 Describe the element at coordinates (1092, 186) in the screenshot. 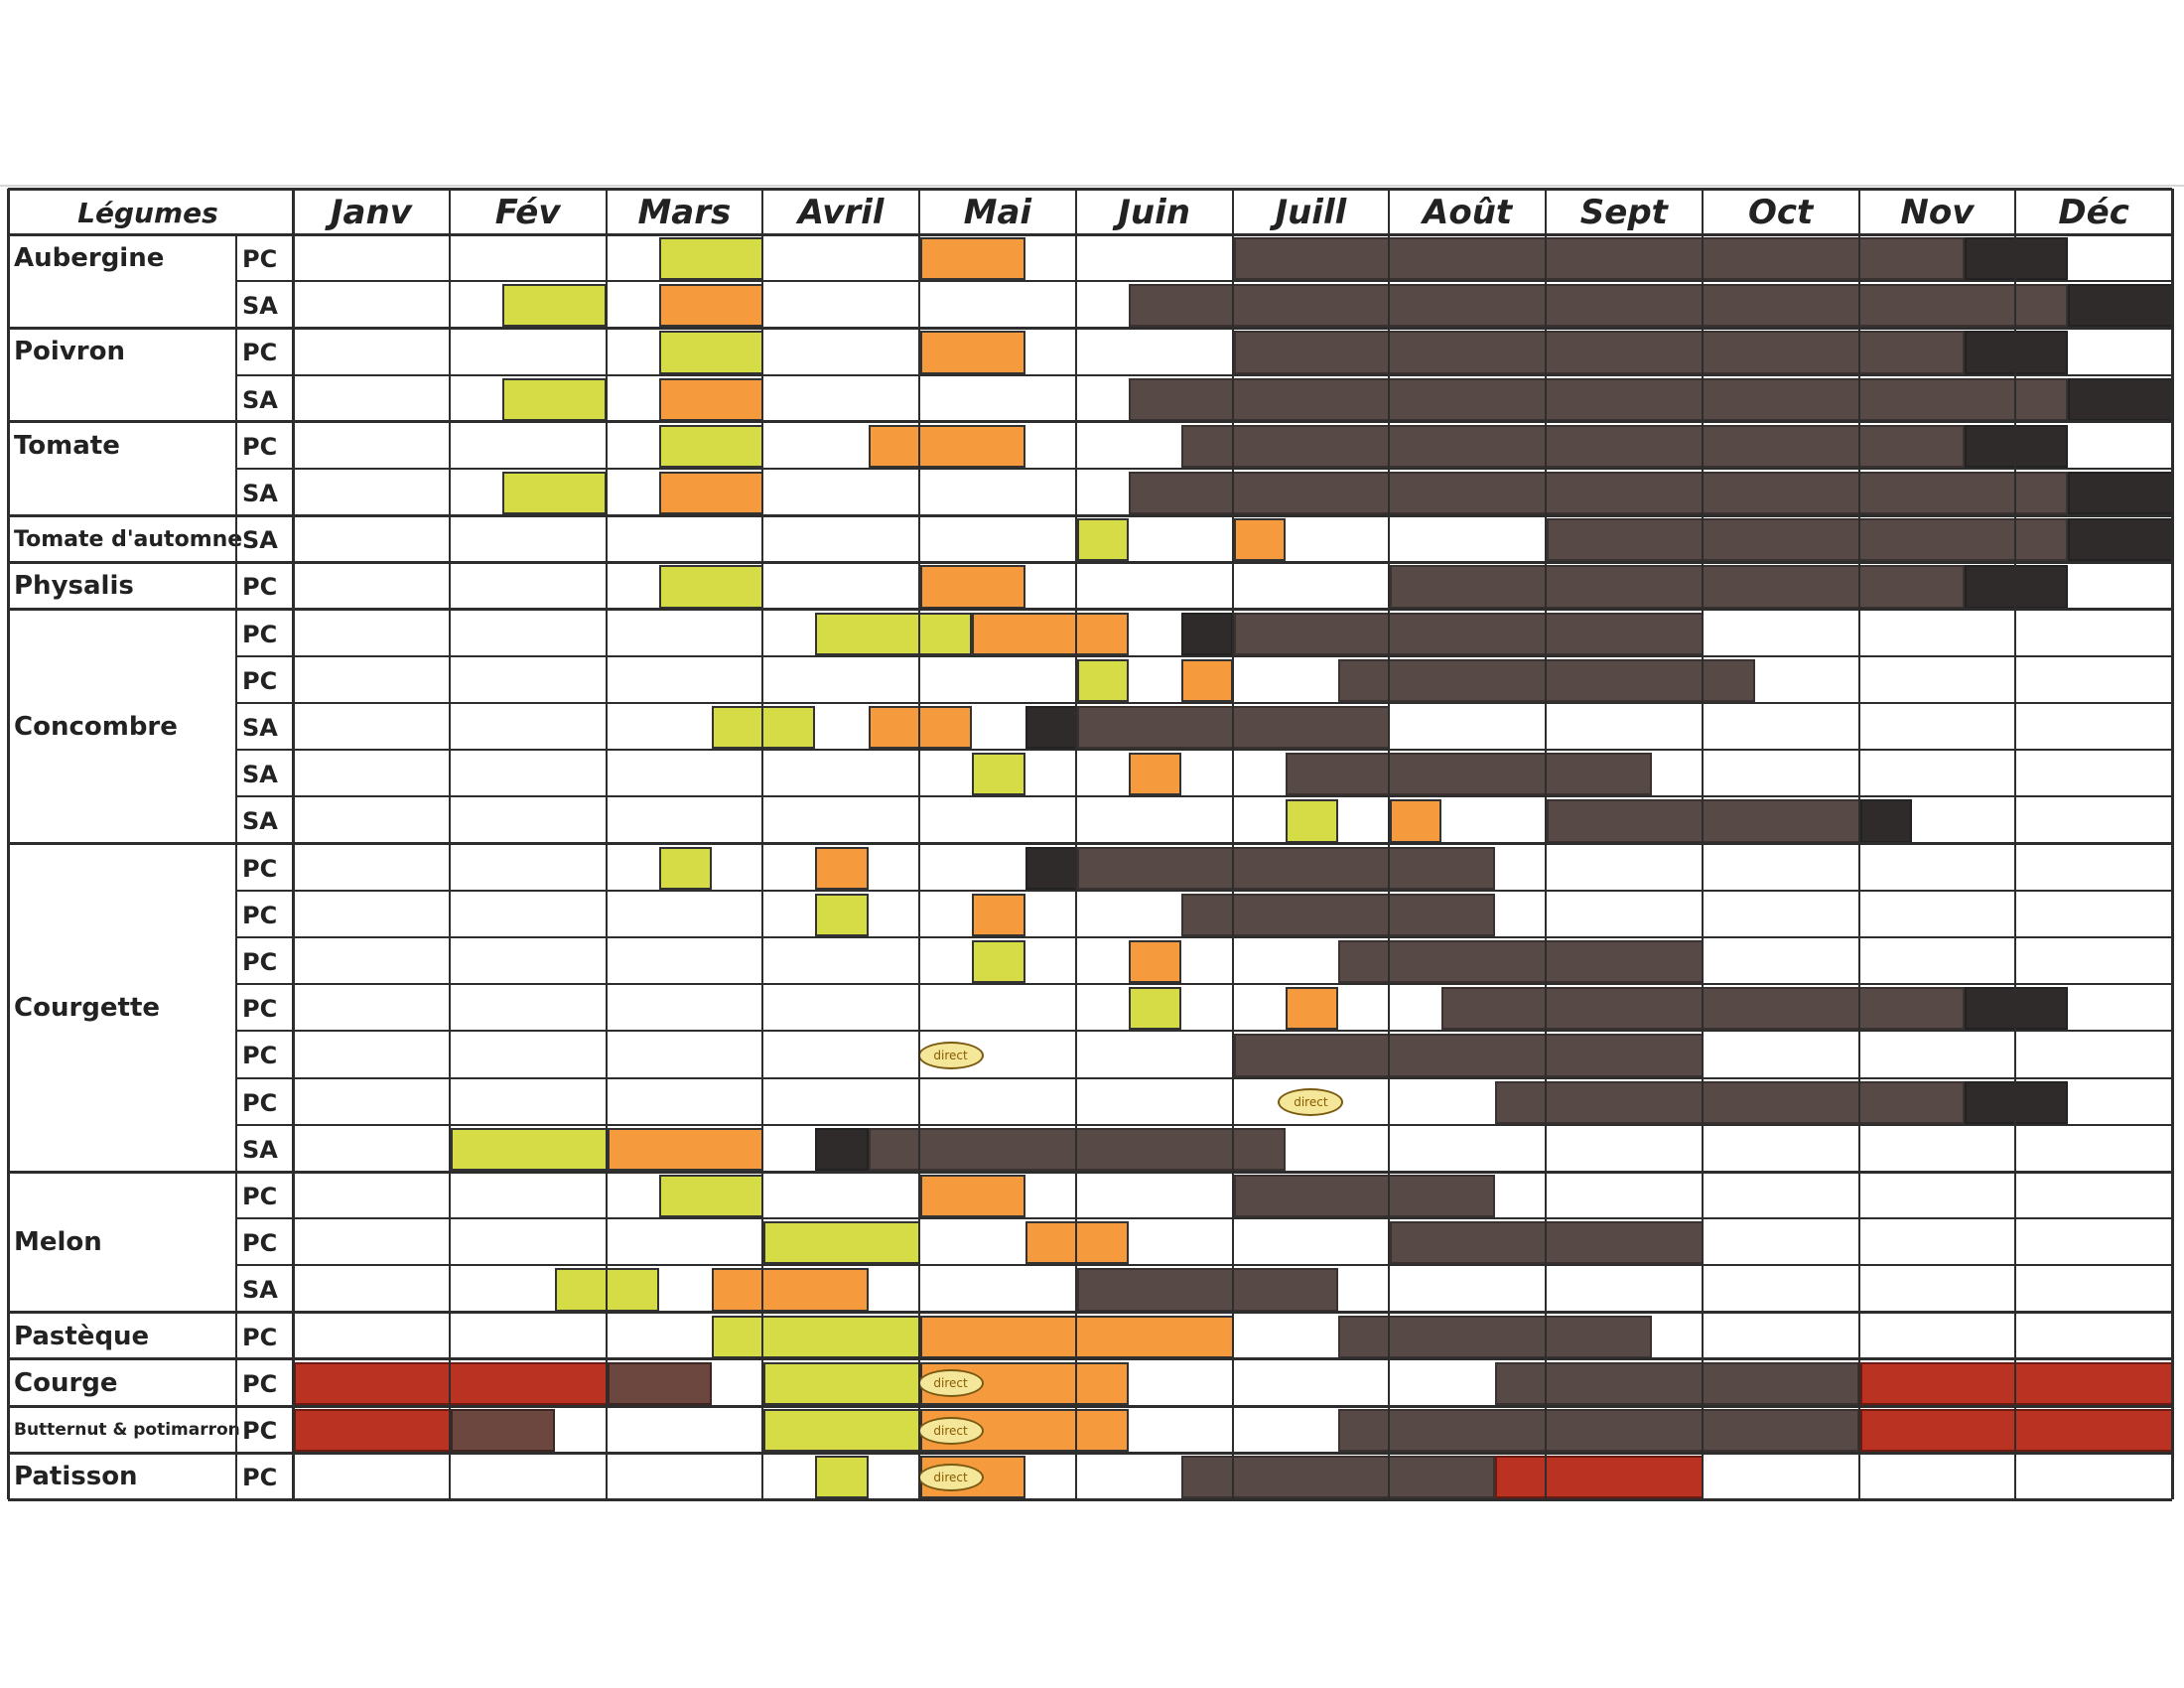

I see `page-rule` at that location.